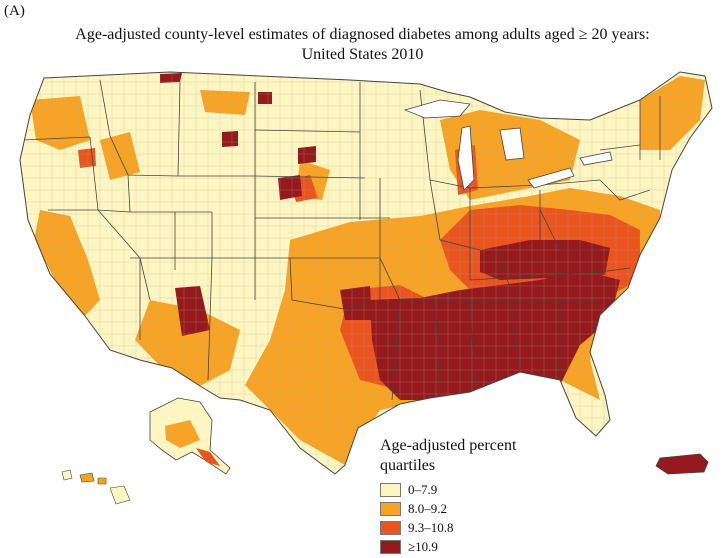 This screenshot has width=725, height=558. Describe the element at coordinates (500, 489) in the screenshot. I see `legend-item-q1: 0–7.9` at that location.